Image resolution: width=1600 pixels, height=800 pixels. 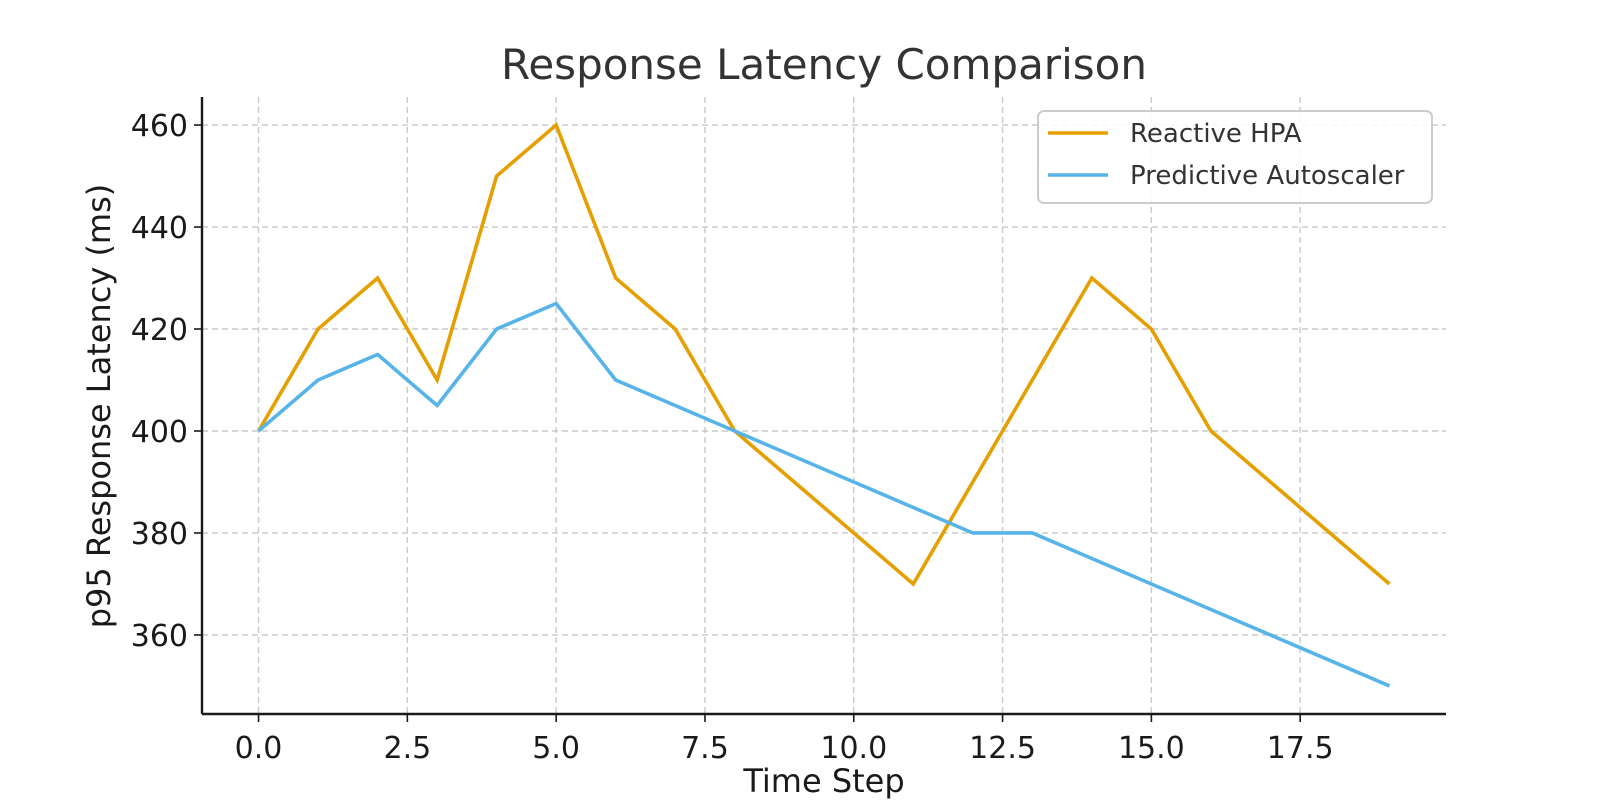 I want to click on y-tick-label: 400, so click(x=159, y=432).